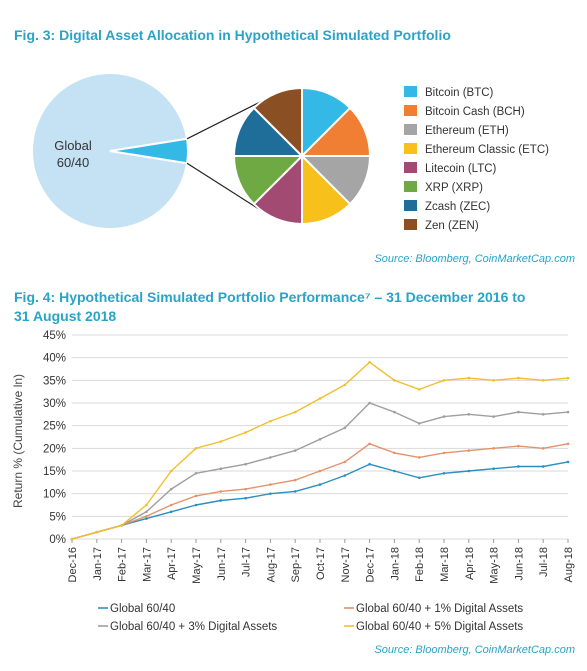  Describe the element at coordinates (410, 205) in the screenshot. I see `legend-swatch-zcash-zec` at that location.